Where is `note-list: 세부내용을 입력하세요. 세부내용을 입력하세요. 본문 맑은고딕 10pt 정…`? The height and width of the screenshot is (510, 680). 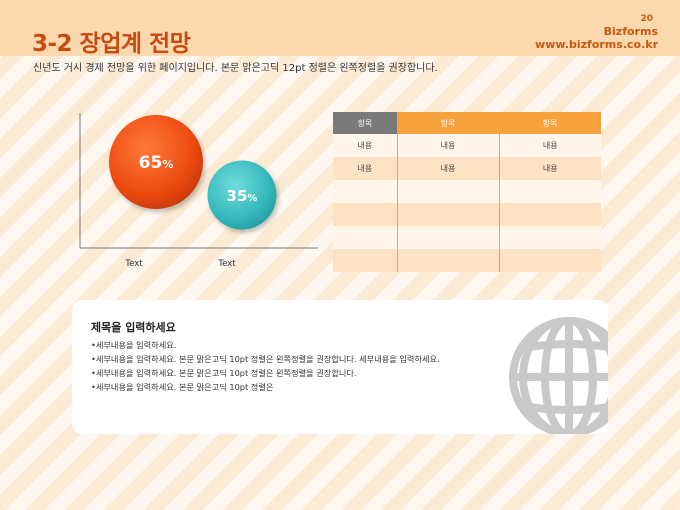
note-list: 세부내용을 입력하세요. 세부내용을 입력하세요. 본문 맑은고딕 10pt 정… is located at coordinates (265, 366).